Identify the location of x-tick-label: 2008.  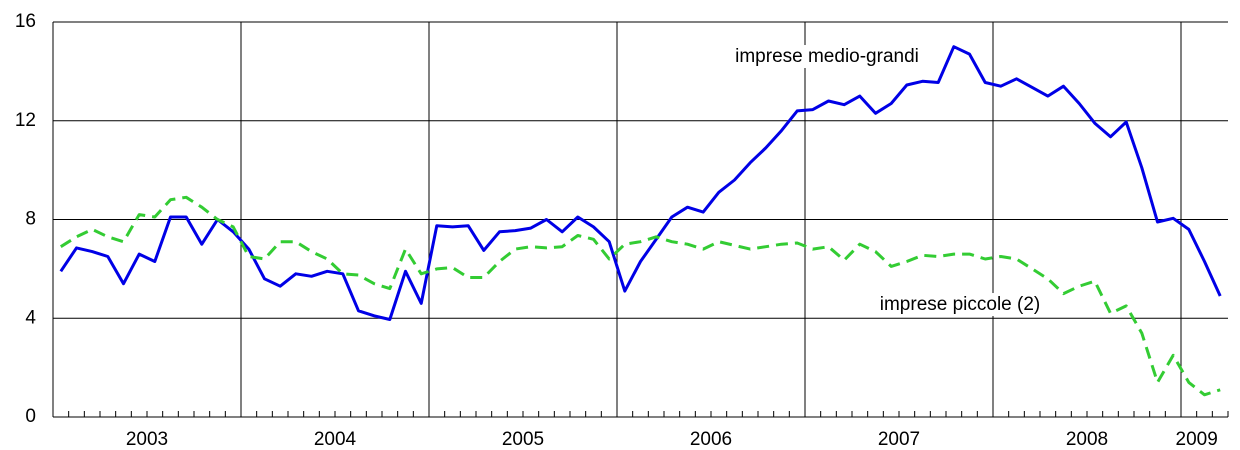
(1087, 439).